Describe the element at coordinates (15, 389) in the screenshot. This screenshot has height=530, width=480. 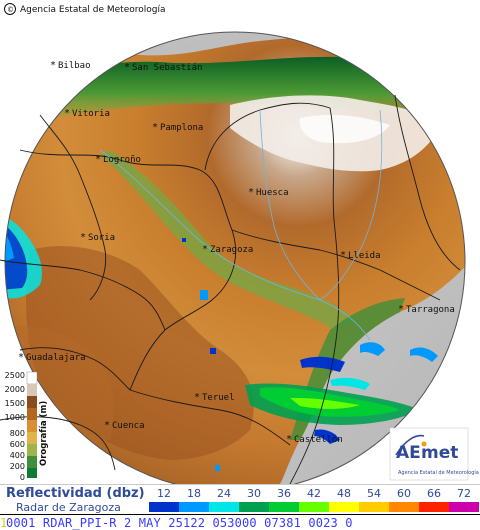
I see `elevation-tick-2000: 2000` at that location.